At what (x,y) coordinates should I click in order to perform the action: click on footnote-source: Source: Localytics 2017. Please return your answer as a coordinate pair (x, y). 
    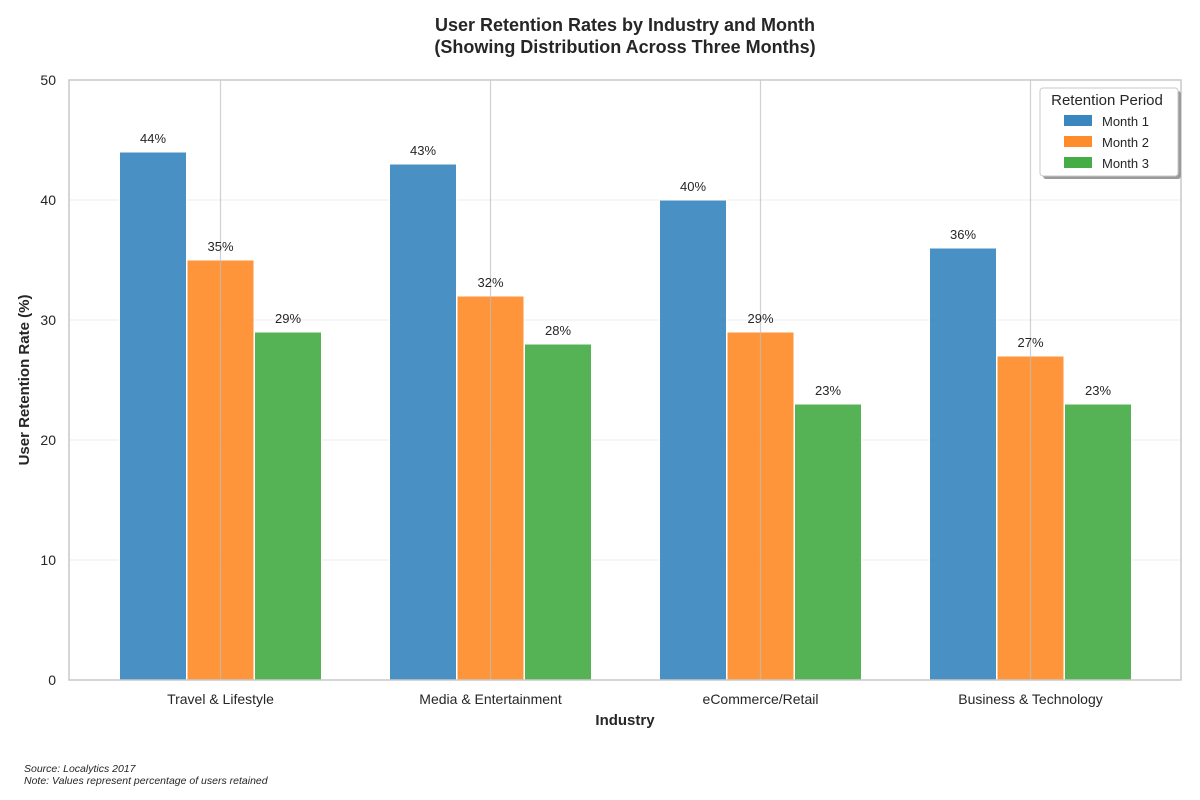
    Looking at the image, I should click on (80, 769).